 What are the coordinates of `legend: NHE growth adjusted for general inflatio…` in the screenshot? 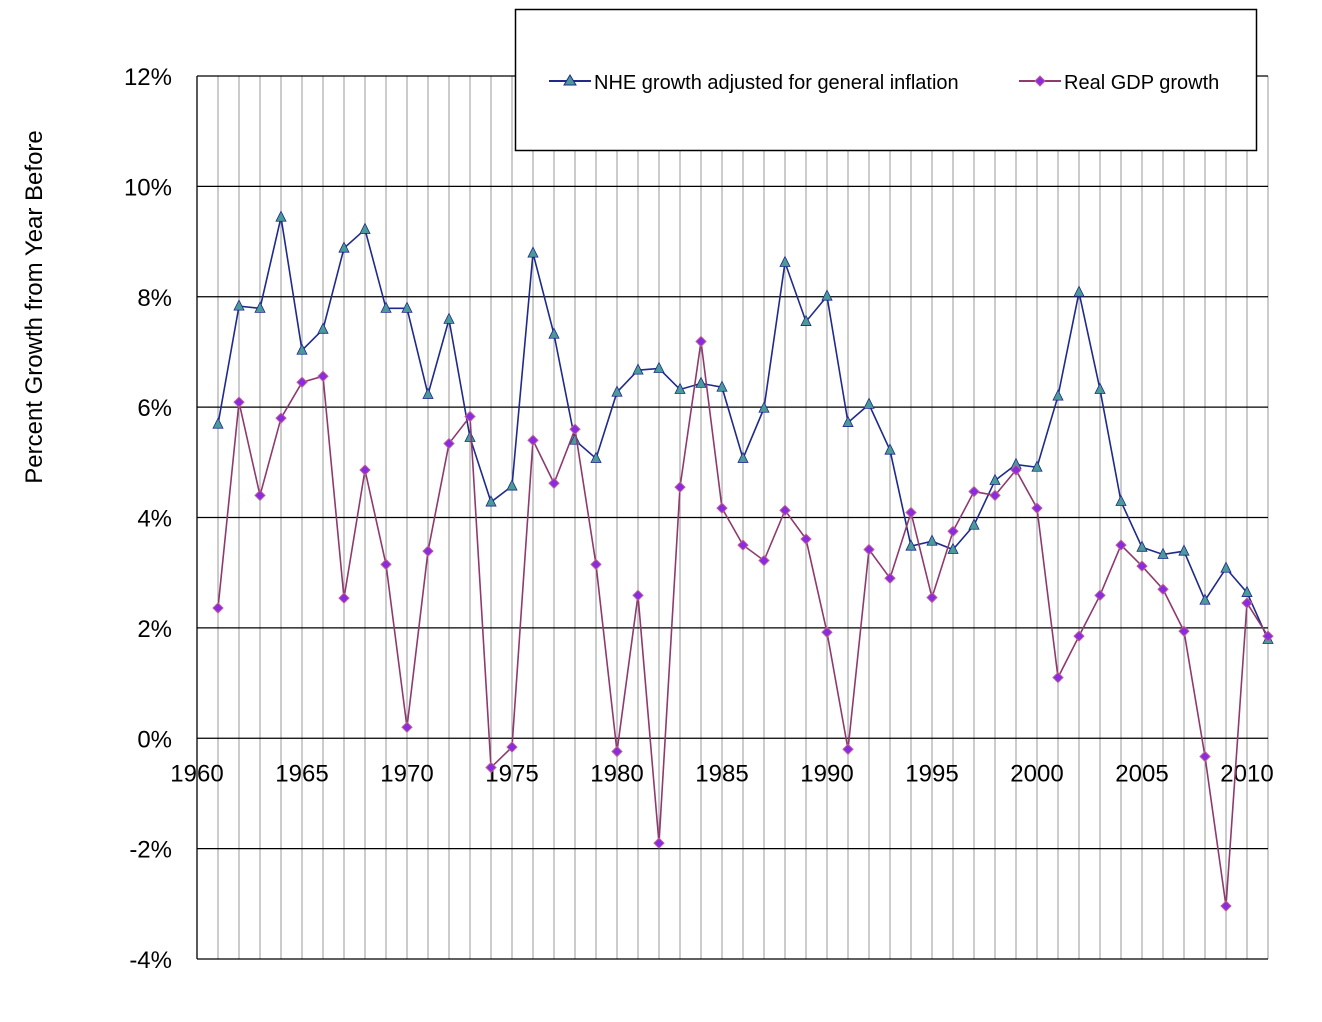 It's located at (886, 80).